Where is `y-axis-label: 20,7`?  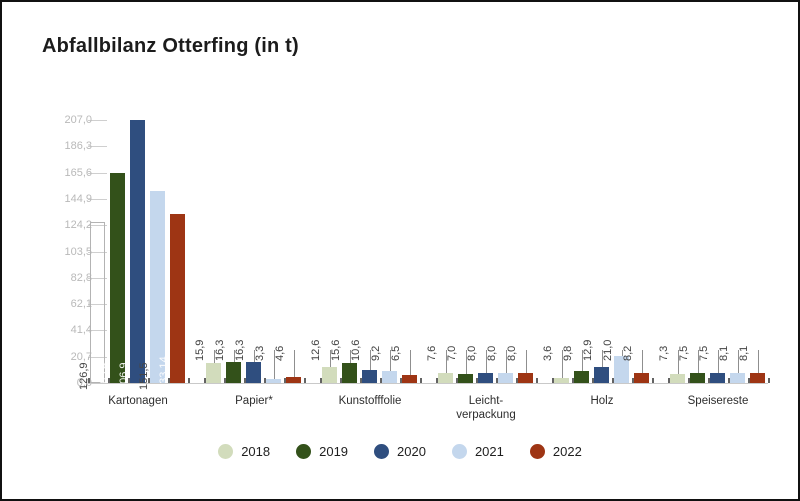
y-axis-label: 20,7 is located at coordinates (81, 357).